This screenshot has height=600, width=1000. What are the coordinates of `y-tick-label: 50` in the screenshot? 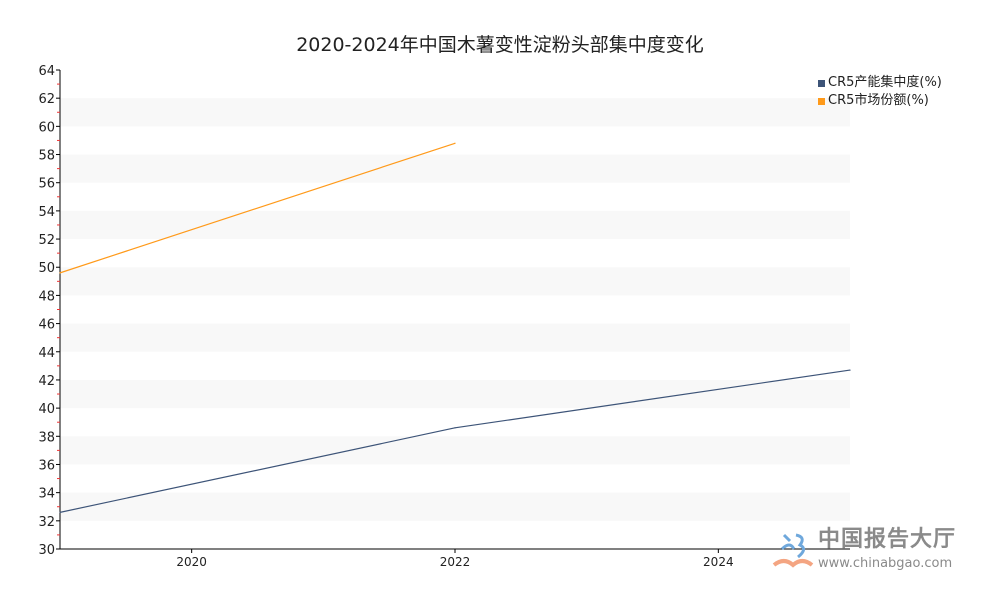 It's located at (46, 268).